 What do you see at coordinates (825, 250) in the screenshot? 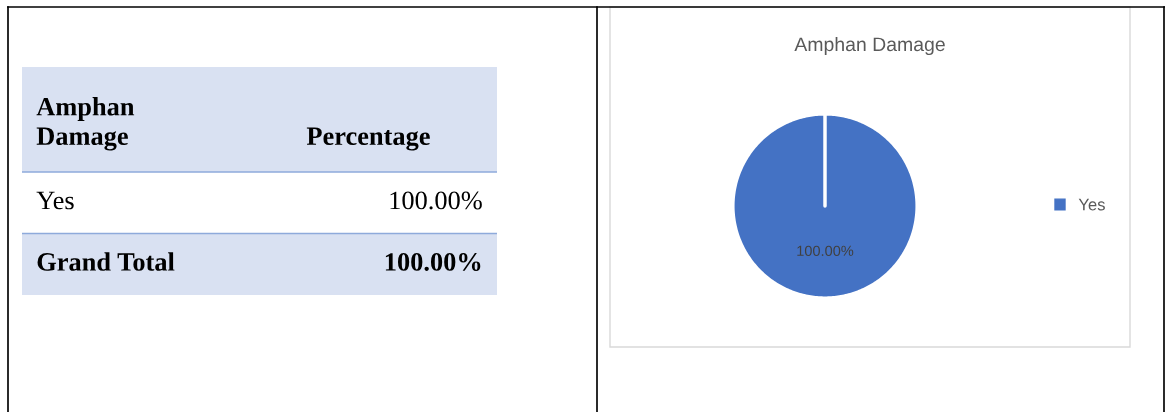
I see `data-label: 100.00%` at bounding box center [825, 250].